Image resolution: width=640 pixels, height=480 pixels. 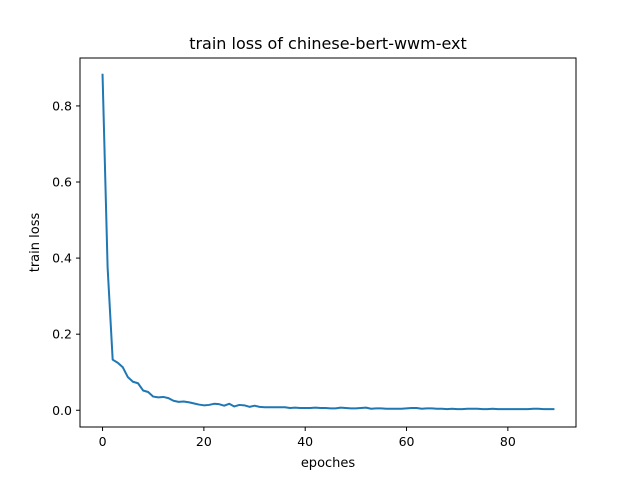 I want to click on chart-title: train loss of chinese-bert-wwm-ext, so click(x=328, y=43).